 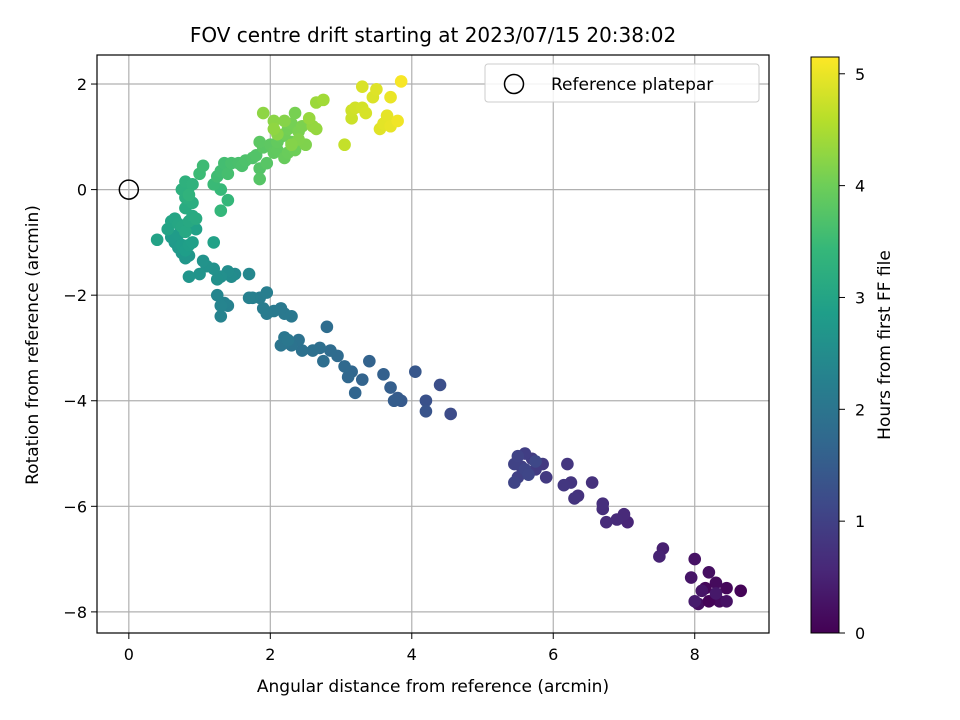 What do you see at coordinates (553, 654) in the screenshot?
I see `x-tick-label: 6` at bounding box center [553, 654].